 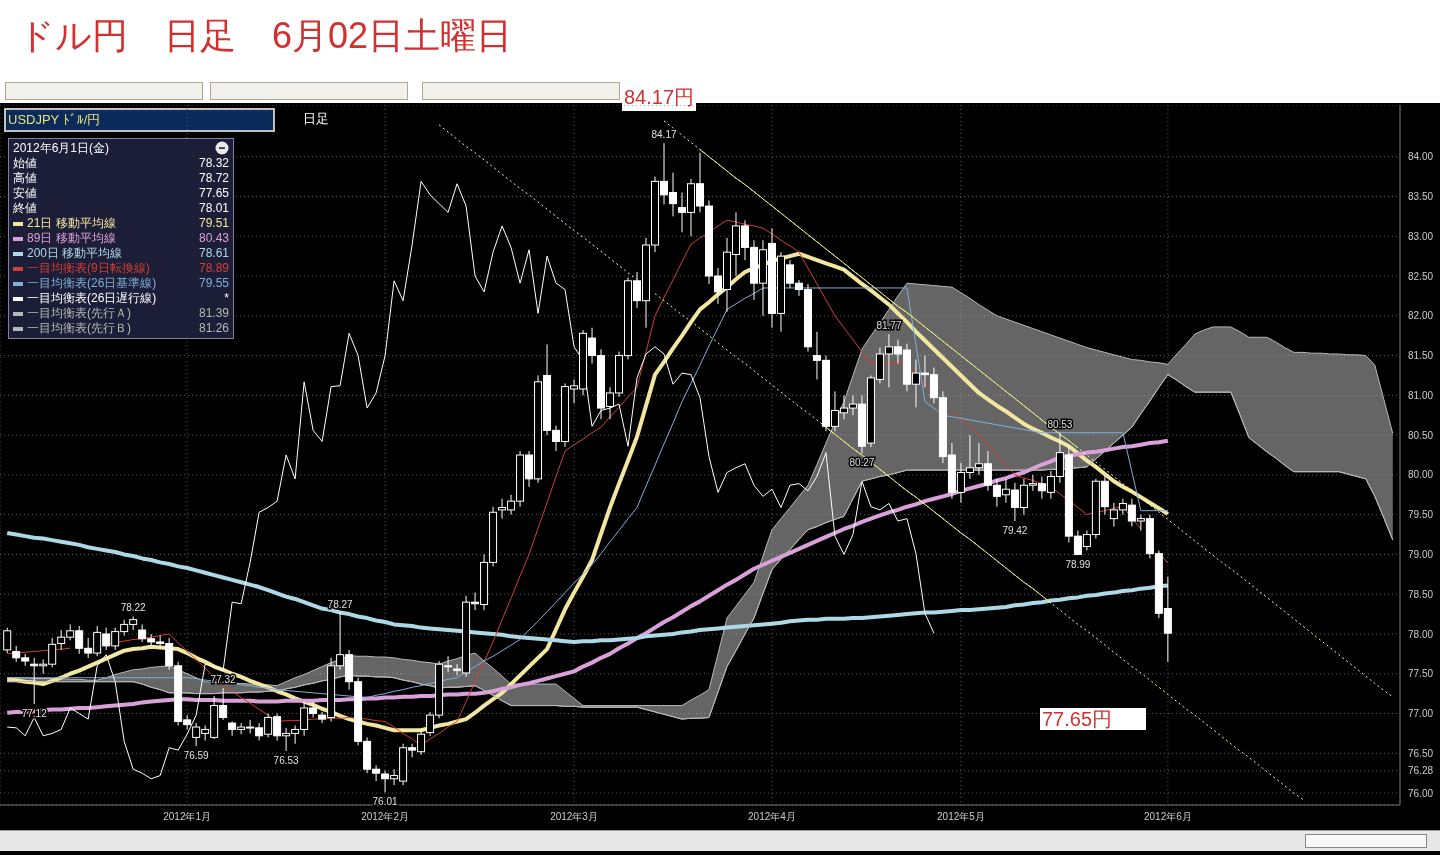 What do you see at coordinates (1078, 565) in the screenshot?
I see `annotation: 78.99` at bounding box center [1078, 565].